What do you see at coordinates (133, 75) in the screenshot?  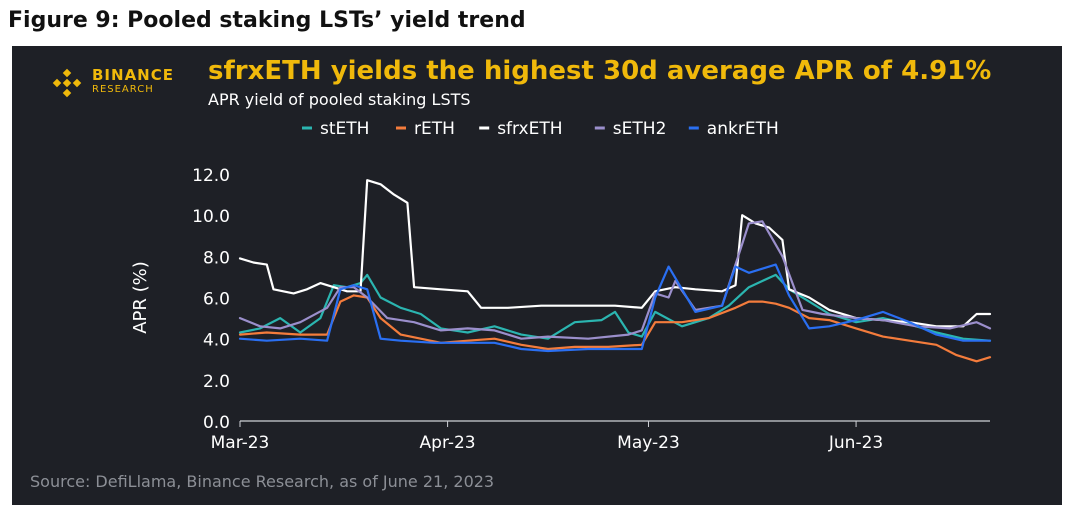 I see `brand-name: BINANCE` at bounding box center [133, 75].